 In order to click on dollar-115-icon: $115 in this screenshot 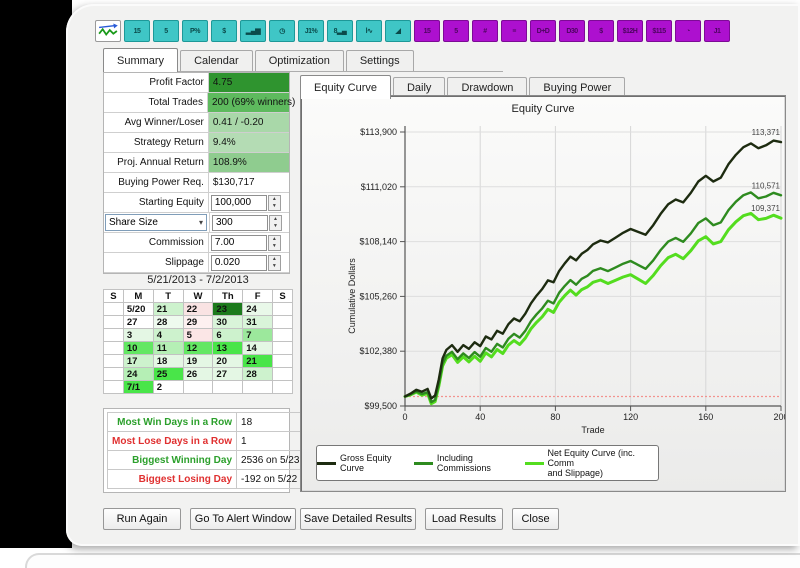, I will do `click(659, 31)`.